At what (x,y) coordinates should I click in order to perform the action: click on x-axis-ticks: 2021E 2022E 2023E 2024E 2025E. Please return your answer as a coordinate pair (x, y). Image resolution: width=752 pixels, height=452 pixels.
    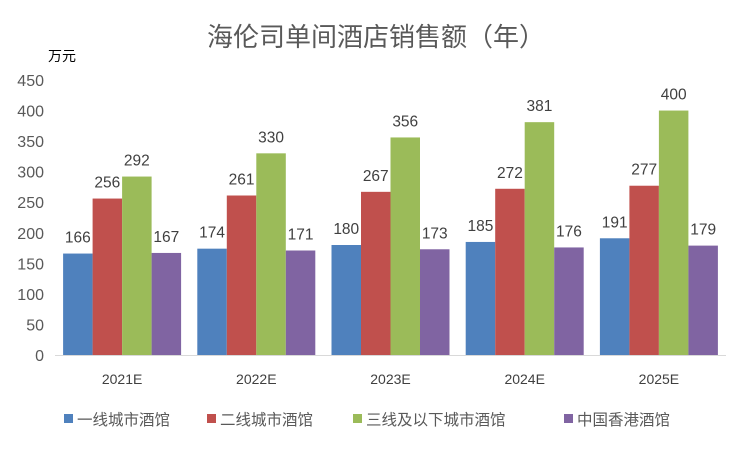
    Looking at the image, I should click on (390, 379).